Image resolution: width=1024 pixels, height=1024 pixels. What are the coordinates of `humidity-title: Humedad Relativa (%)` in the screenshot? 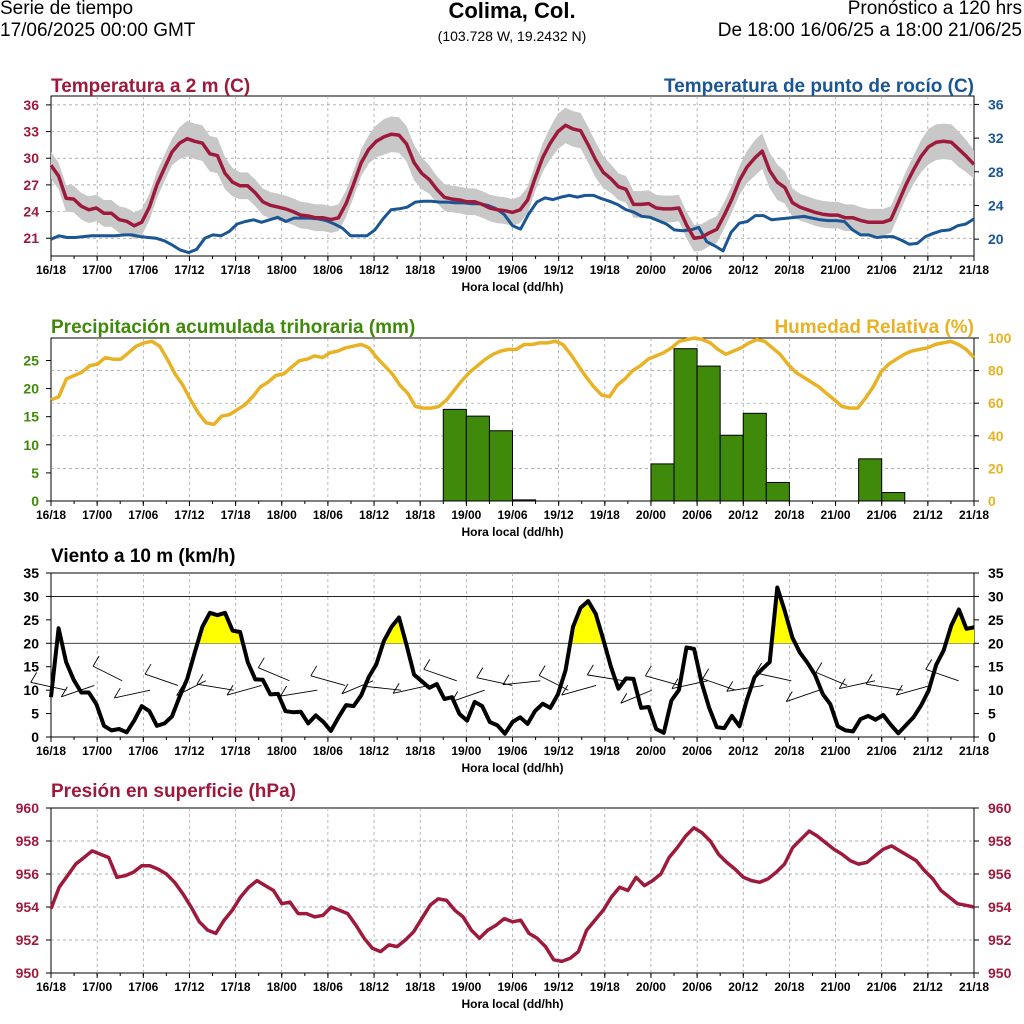 It's located at (874, 327).